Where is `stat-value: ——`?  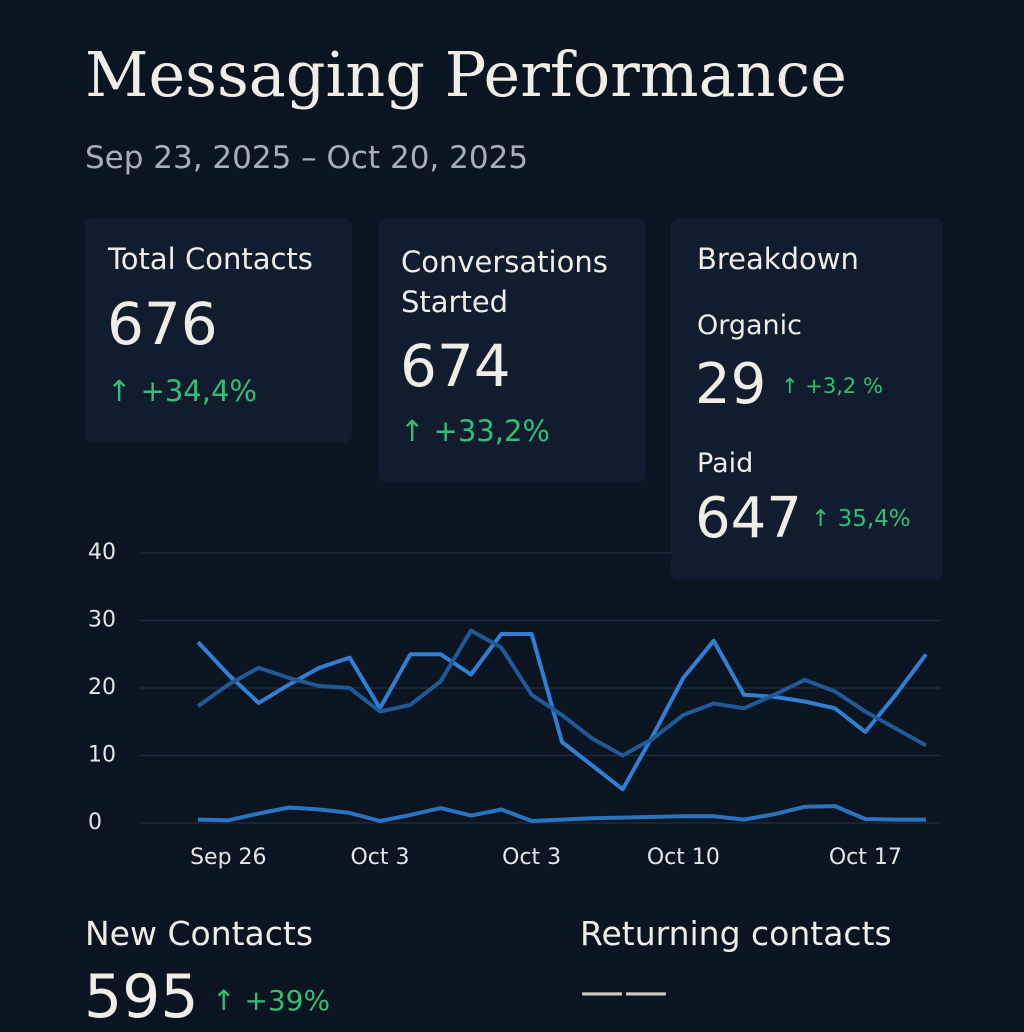
stat-value: —— is located at coordinates (624, 991).